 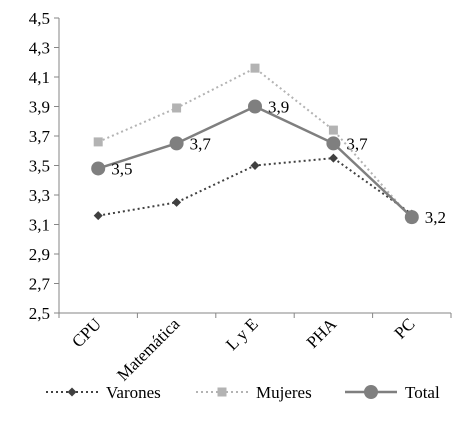 What do you see at coordinates (133, 392) in the screenshot?
I see `legend-label-varones: Varones` at bounding box center [133, 392].